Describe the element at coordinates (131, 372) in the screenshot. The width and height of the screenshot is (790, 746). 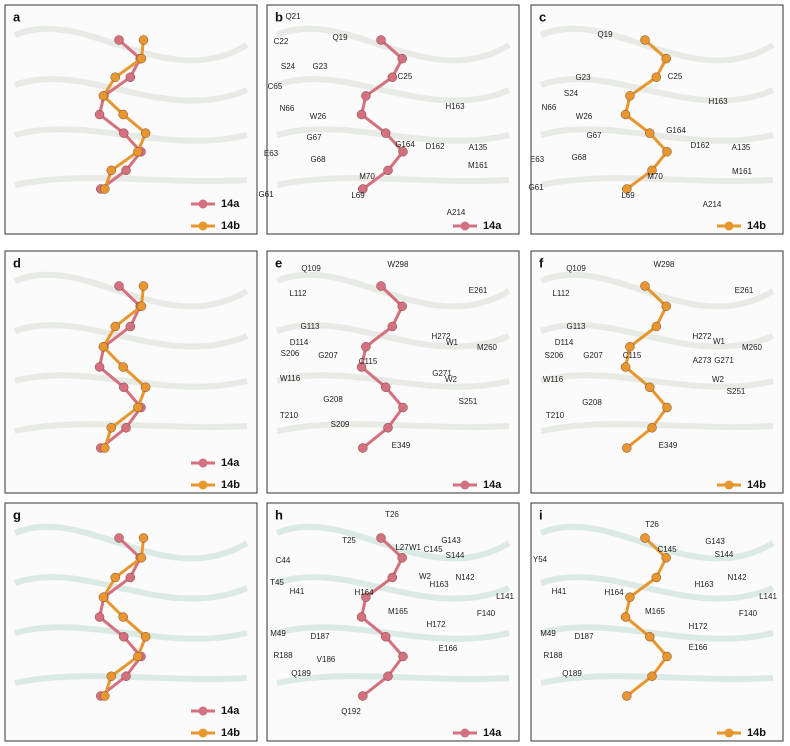
I see `panel: d 14a 14b` at that location.